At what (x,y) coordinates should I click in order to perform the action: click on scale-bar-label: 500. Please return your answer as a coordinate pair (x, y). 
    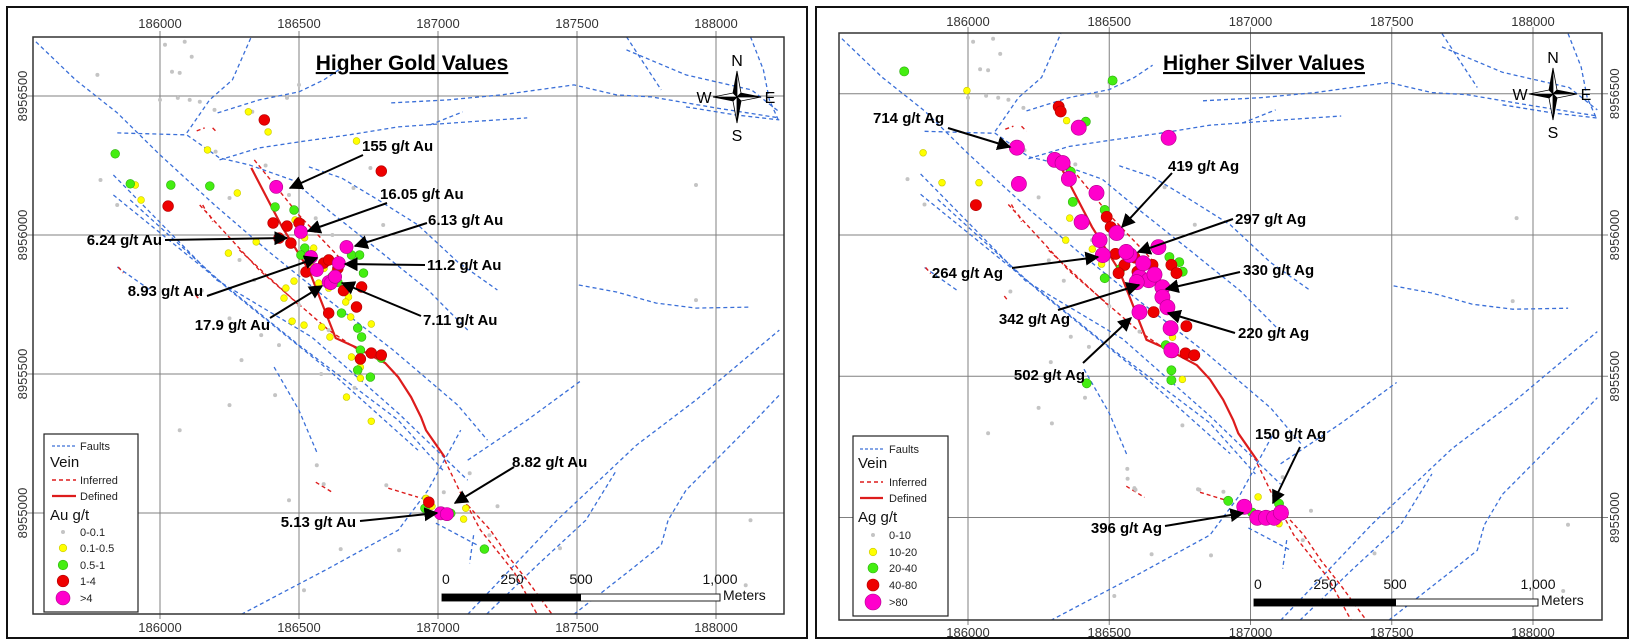
    Looking at the image, I should click on (581, 579).